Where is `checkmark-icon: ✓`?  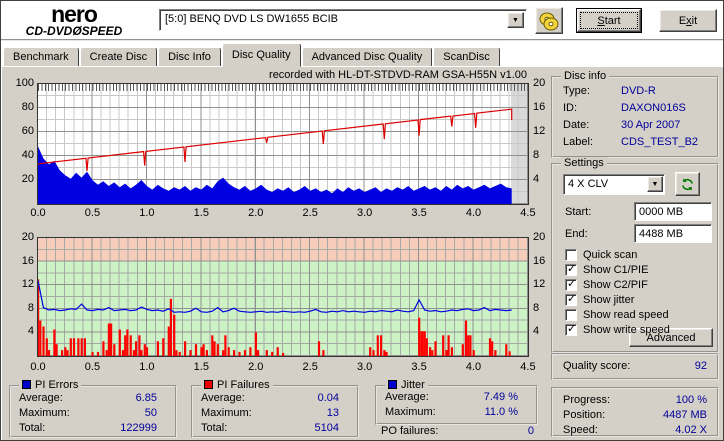 checkmark-icon: ✓ is located at coordinates (572, 299).